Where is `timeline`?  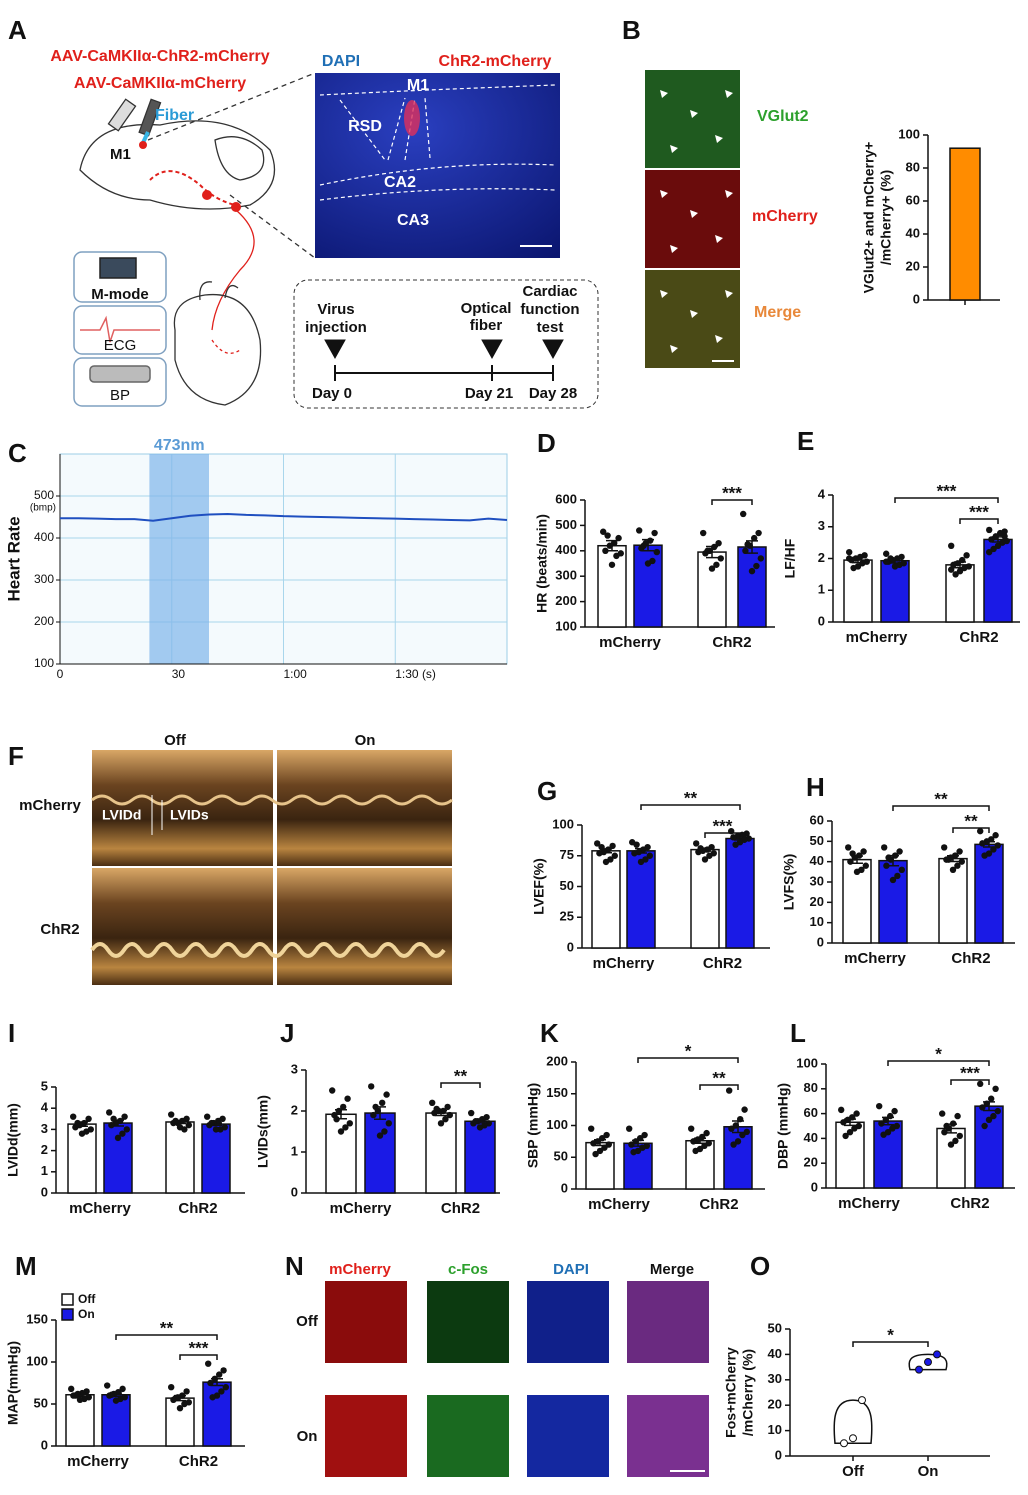
timeline is located at coordinates (444, 360).